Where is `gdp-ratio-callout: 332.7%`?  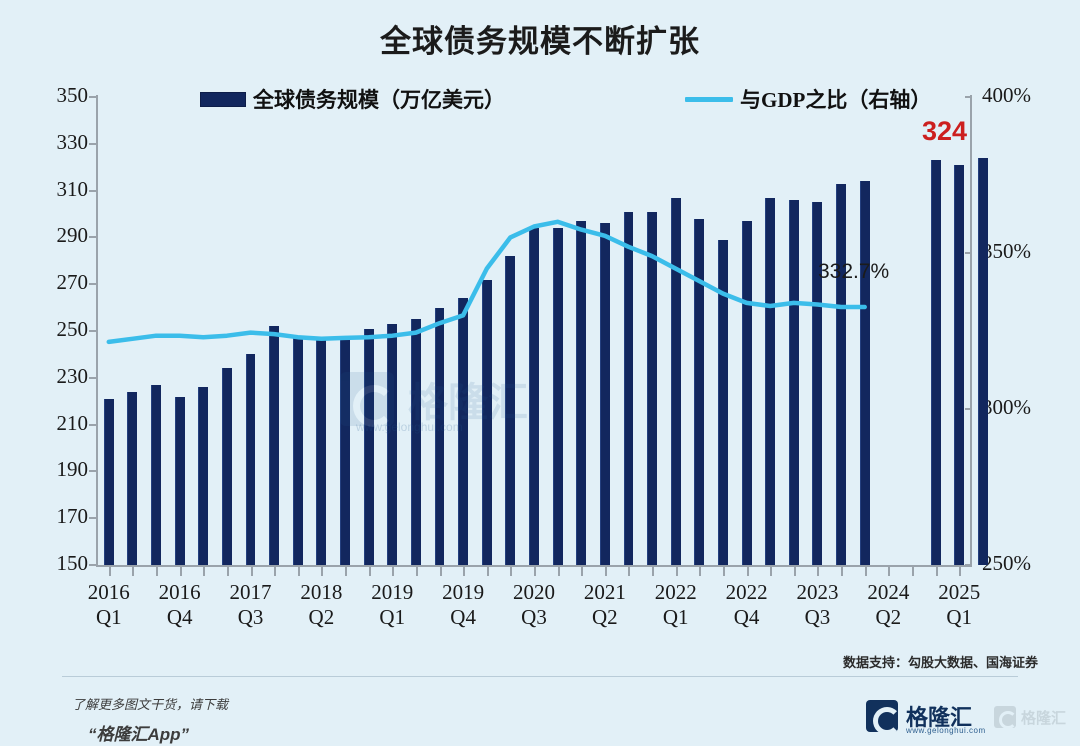
gdp-ratio-callout: 332.7% is located at coordinates (854, 271).